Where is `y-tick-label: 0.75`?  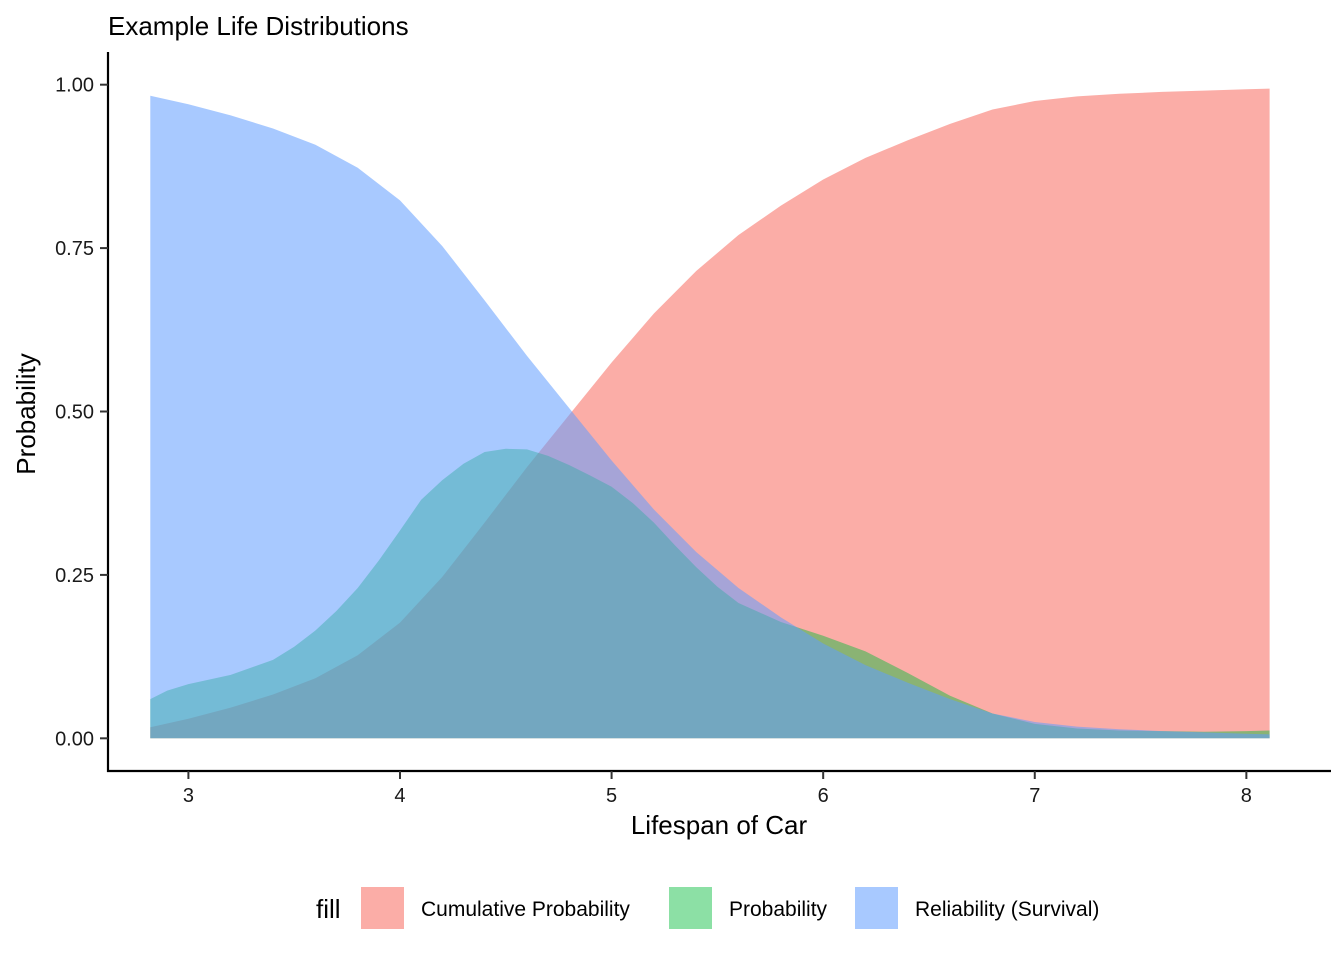 y-tick-label: 0.75 is located at coordinates (74, 249).